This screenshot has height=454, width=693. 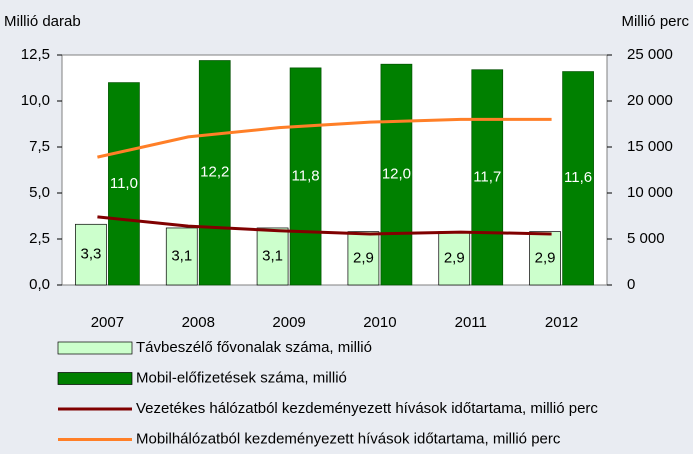 What do you see at coordinates (39, 192) in the screenshot?
I see `y-tick-label: 5,0` at bounding box center [39, 192].